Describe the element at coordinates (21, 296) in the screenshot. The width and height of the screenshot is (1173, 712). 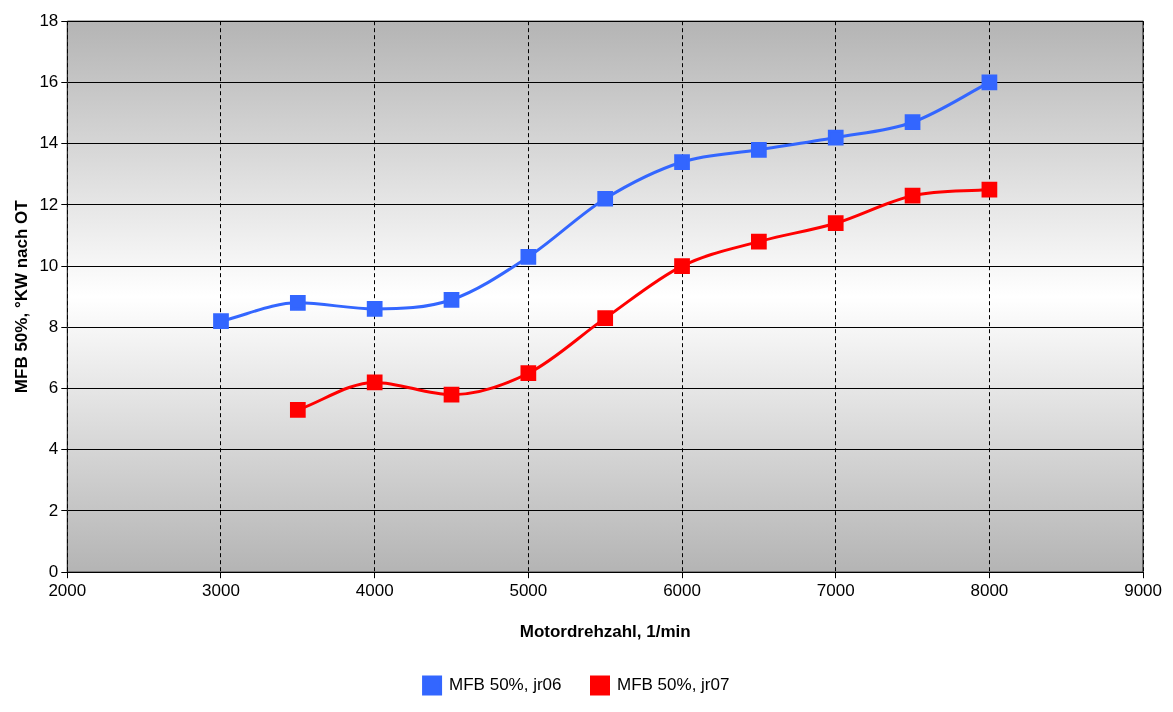
I see `y-axis-title: MFB 50%, °KW nach OT` at that location.